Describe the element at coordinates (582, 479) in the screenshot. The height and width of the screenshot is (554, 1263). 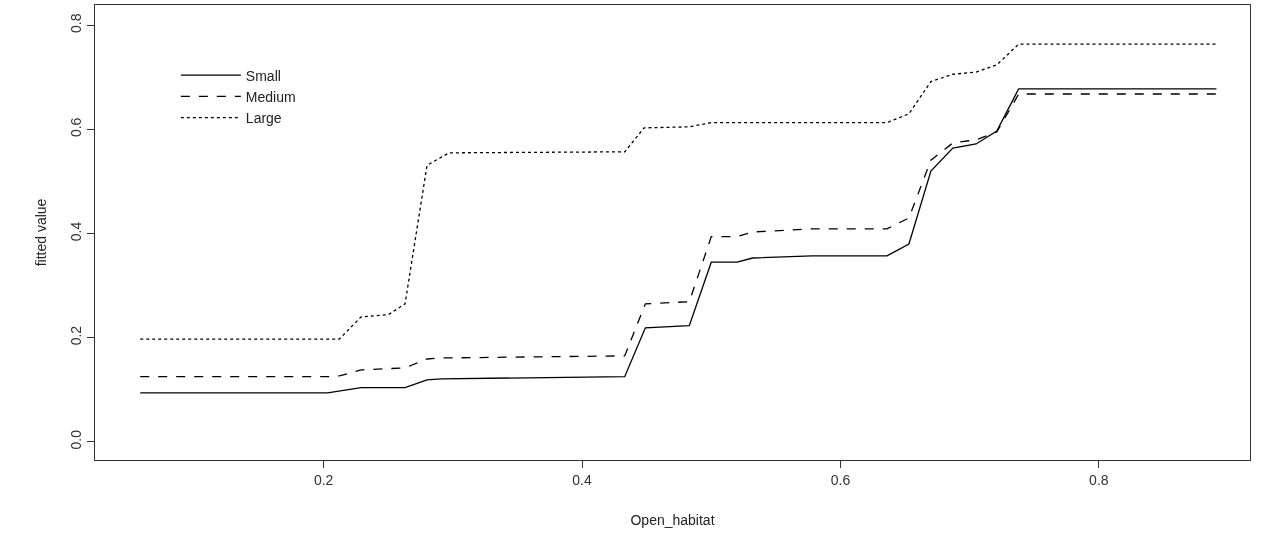
I see `x-tick-label: 0.4` at that location.